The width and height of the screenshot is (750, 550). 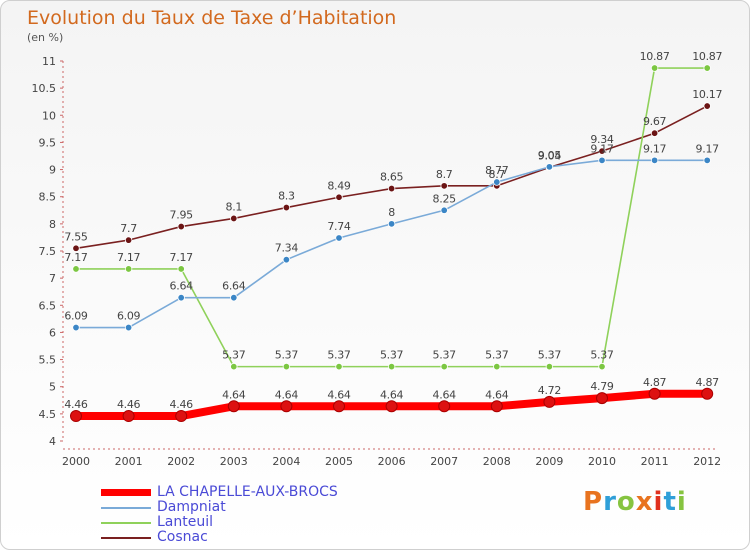 I want to click on data-label: 8, so click(x=391, y=212).